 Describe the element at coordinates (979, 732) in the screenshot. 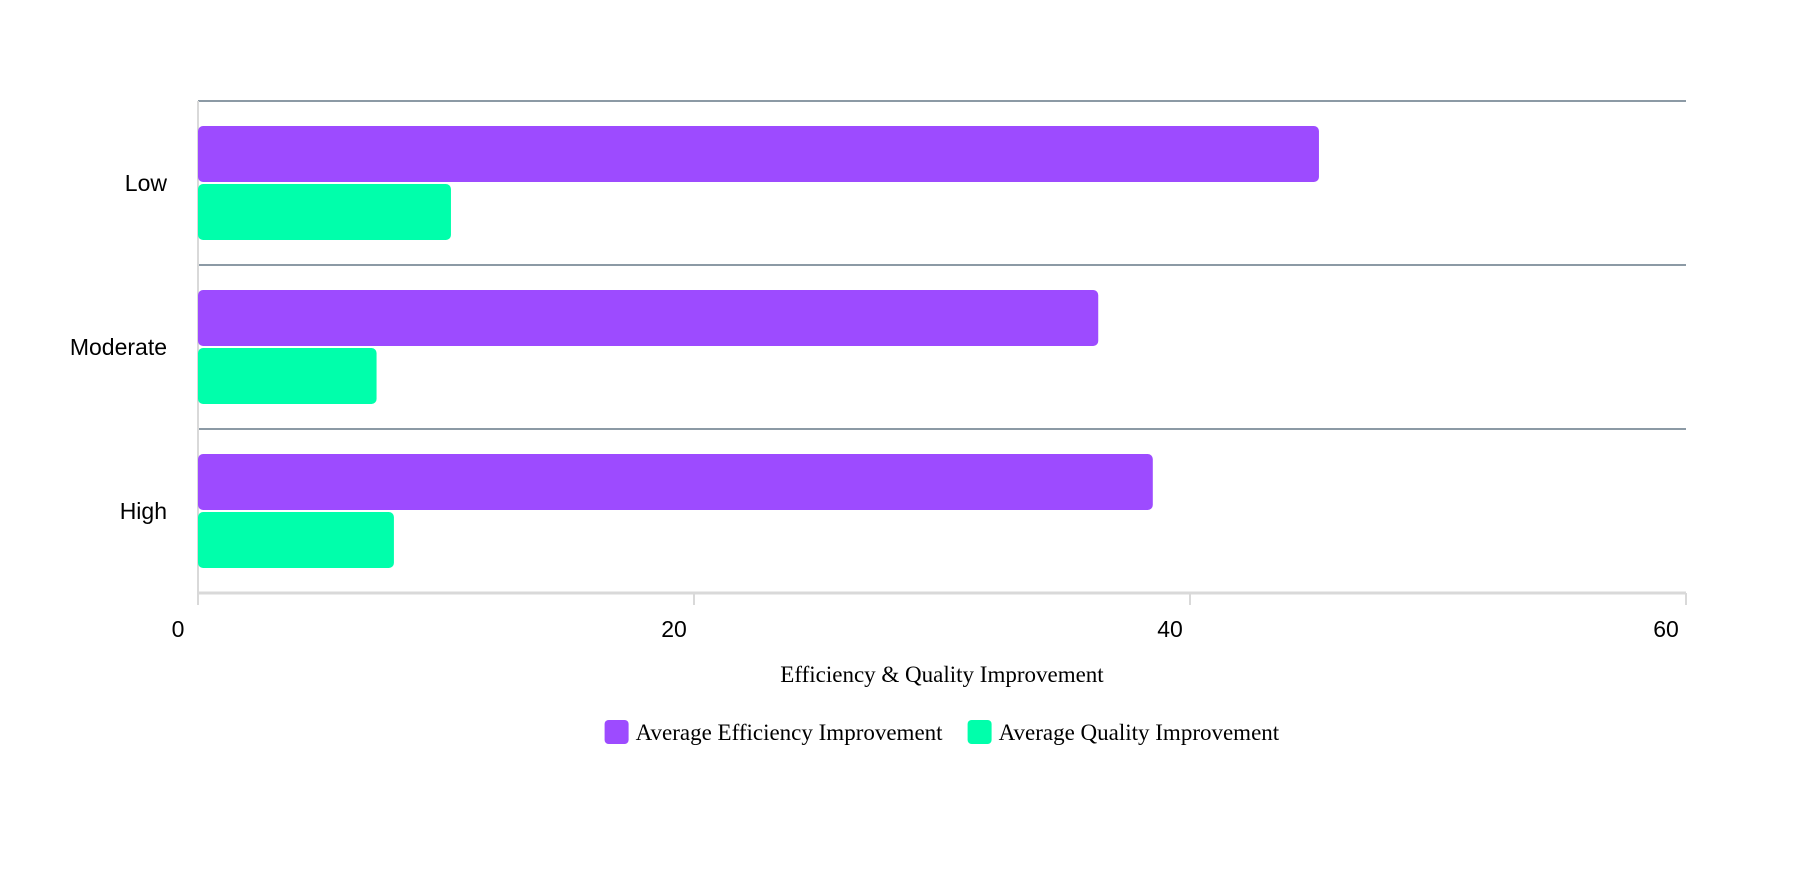

I see `legend-swatch-quality` at that location.